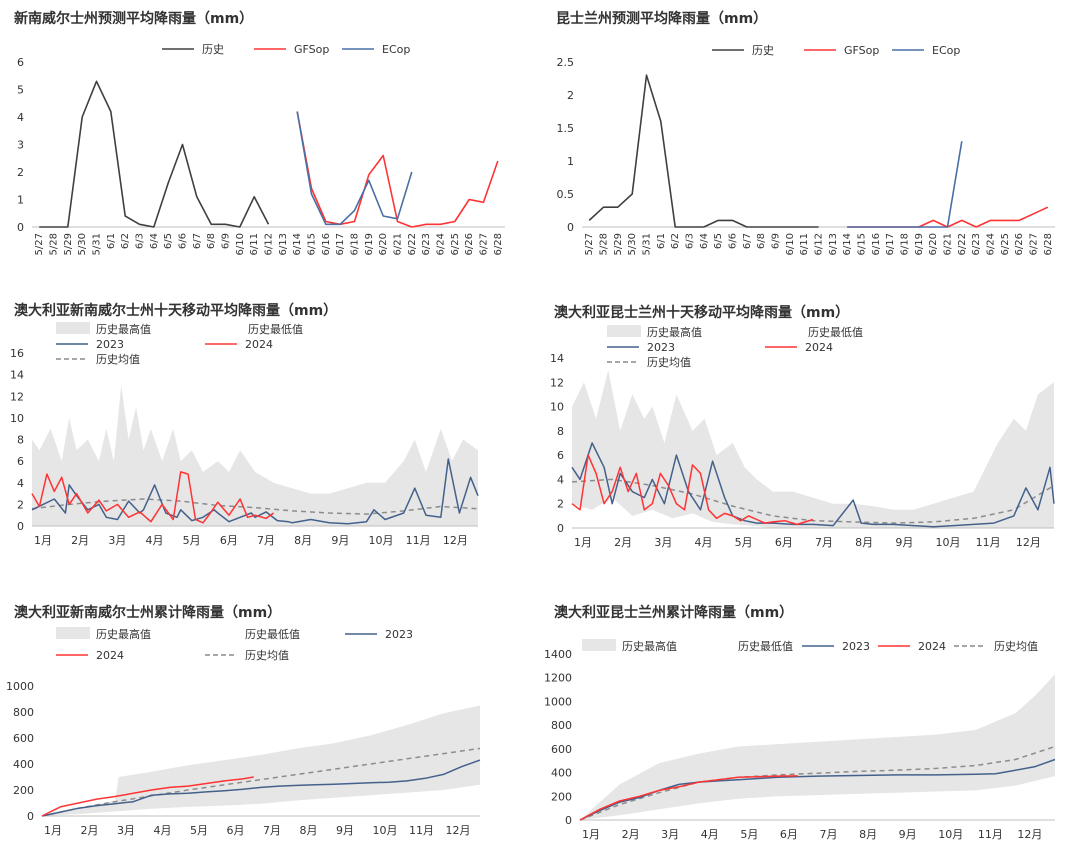  Describe the element at coordinates (761, 241) in the screenshot. I see `x-tick-label: 6/8` at that location.